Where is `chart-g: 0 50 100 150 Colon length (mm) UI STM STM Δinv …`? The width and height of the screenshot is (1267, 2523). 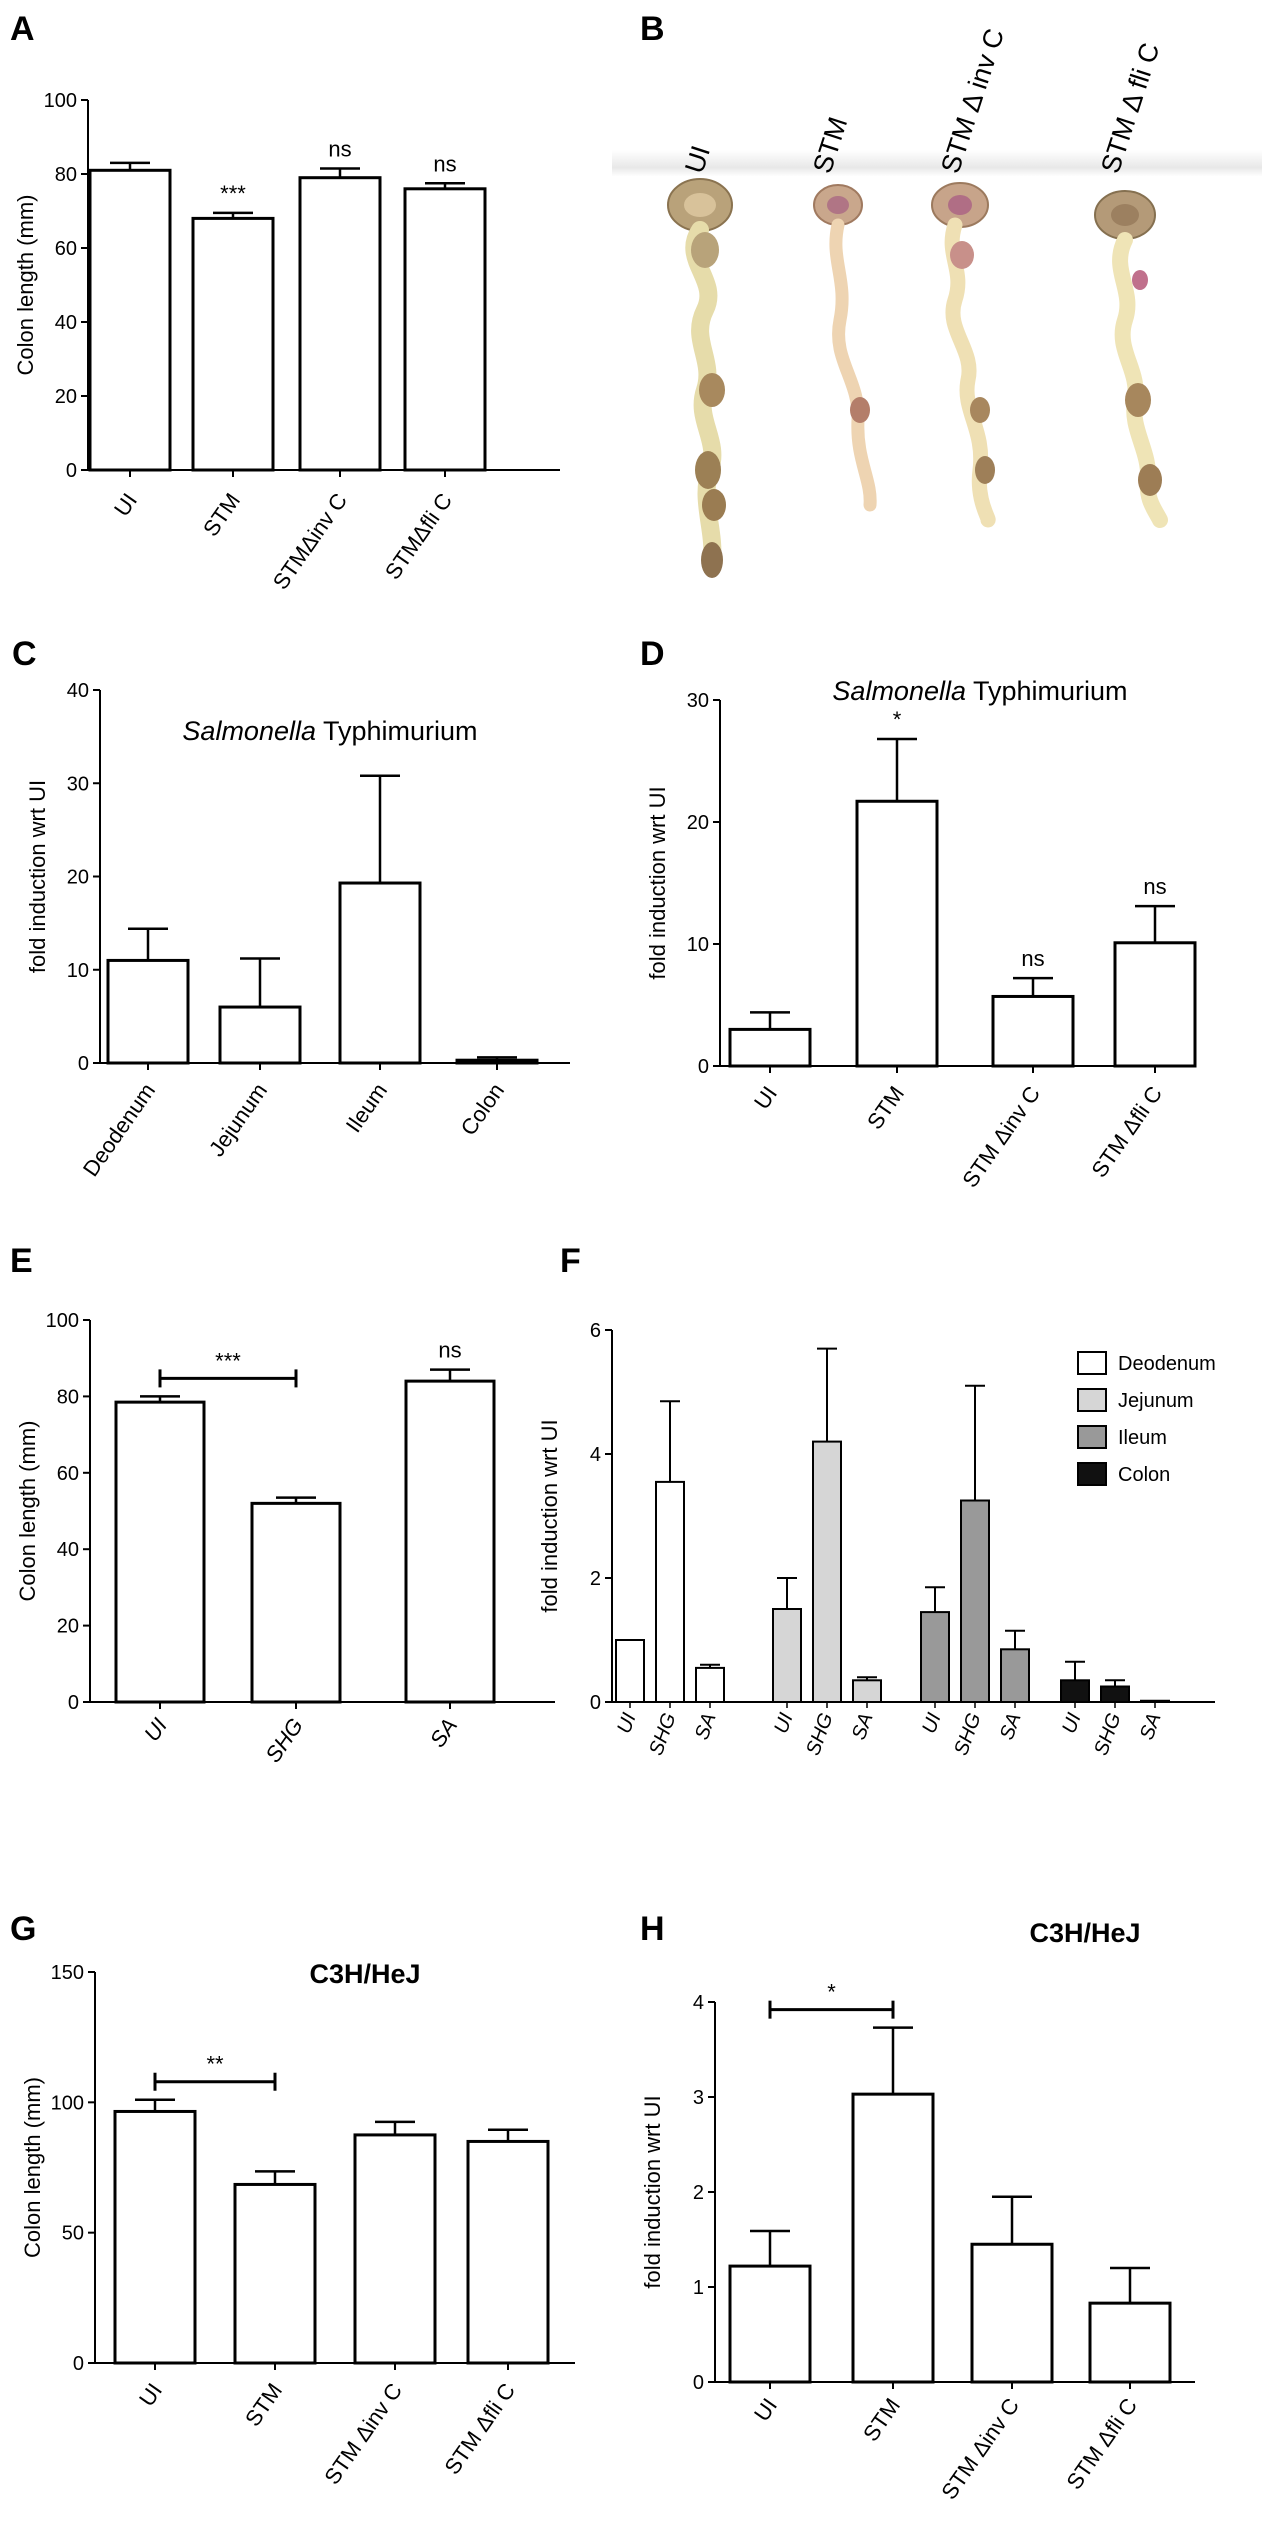 chart-g: 0 50 100 150 Colon length (mm) UI STM STM Δinv … is located at coordinates (297, 2224).